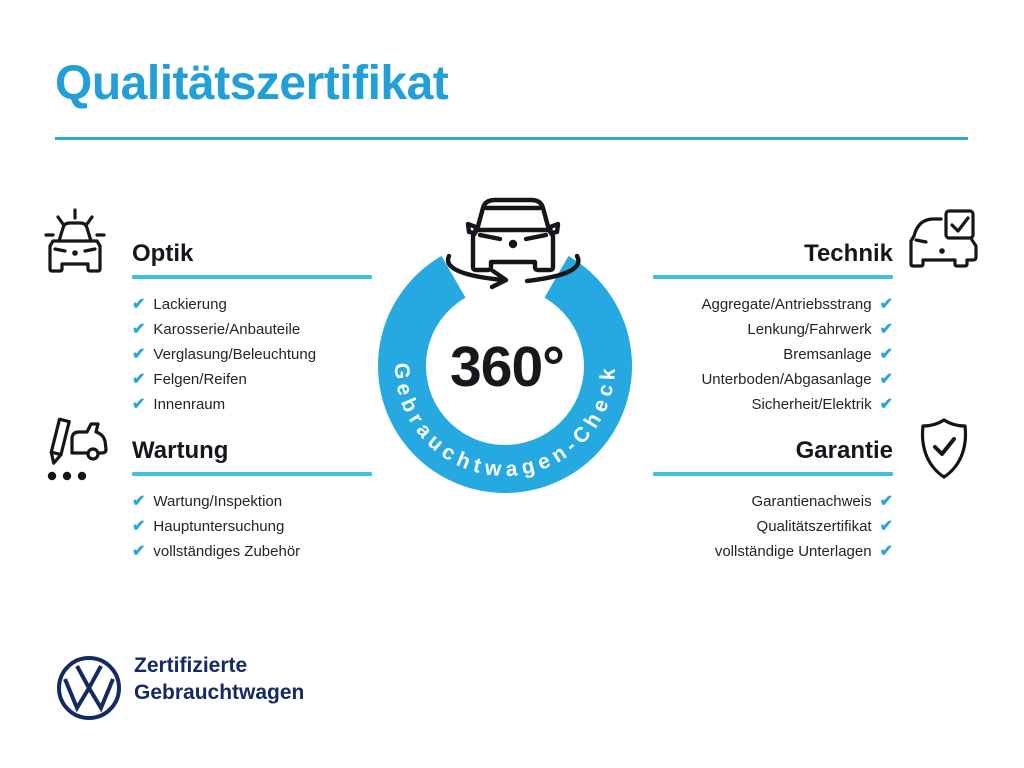 The width and height of the screenshot is (1024, 768). I want to click on 360-check-ring: Gebrauchtwagen-Check 360°, so click(505, 345).